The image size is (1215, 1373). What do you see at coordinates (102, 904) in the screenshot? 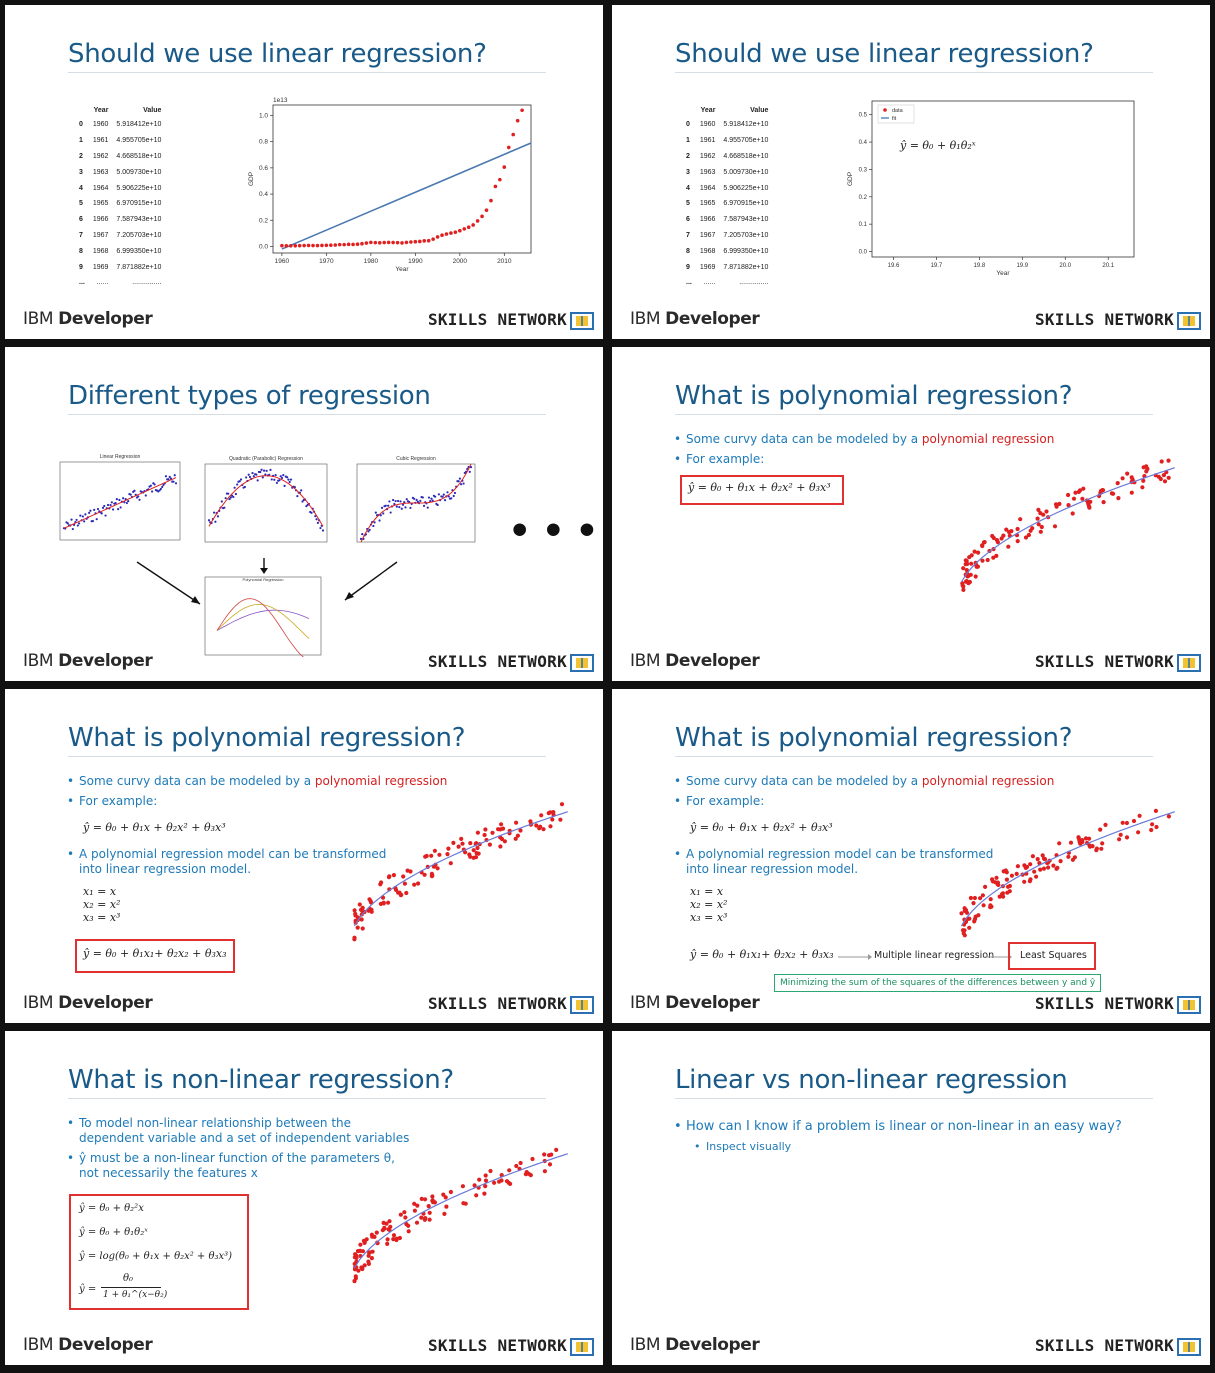
I see `x2-definition: x₂ = x²` at bounding box center [102, 904].